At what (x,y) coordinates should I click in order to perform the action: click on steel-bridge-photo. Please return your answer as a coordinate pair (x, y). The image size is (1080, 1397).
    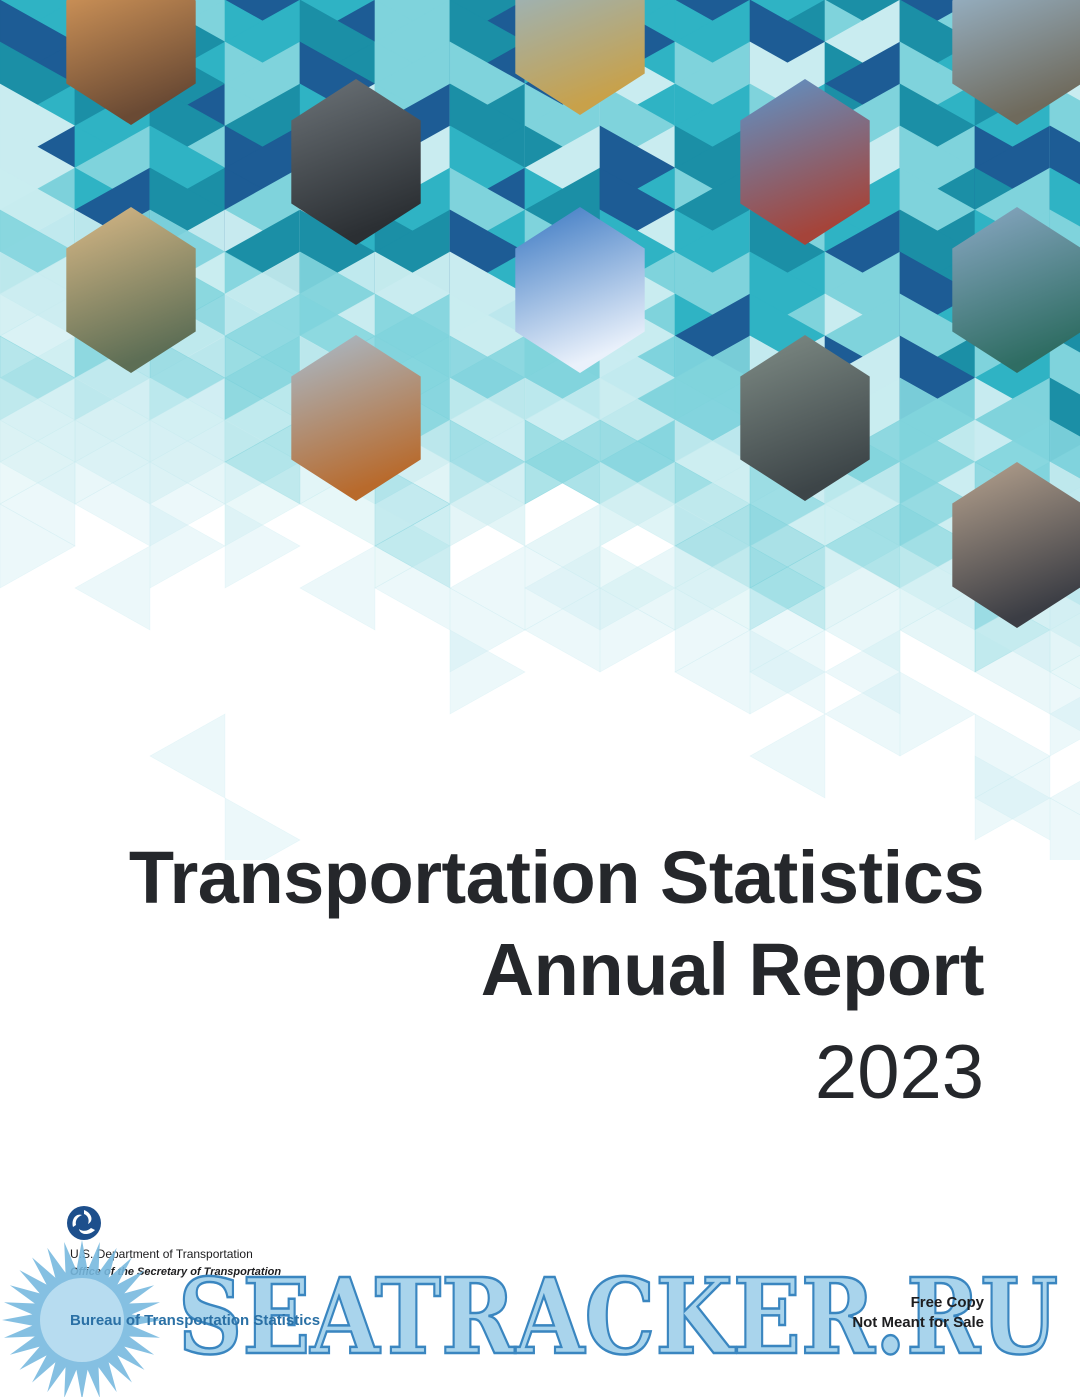
    Looking at the image, I should click on (1016, 290).